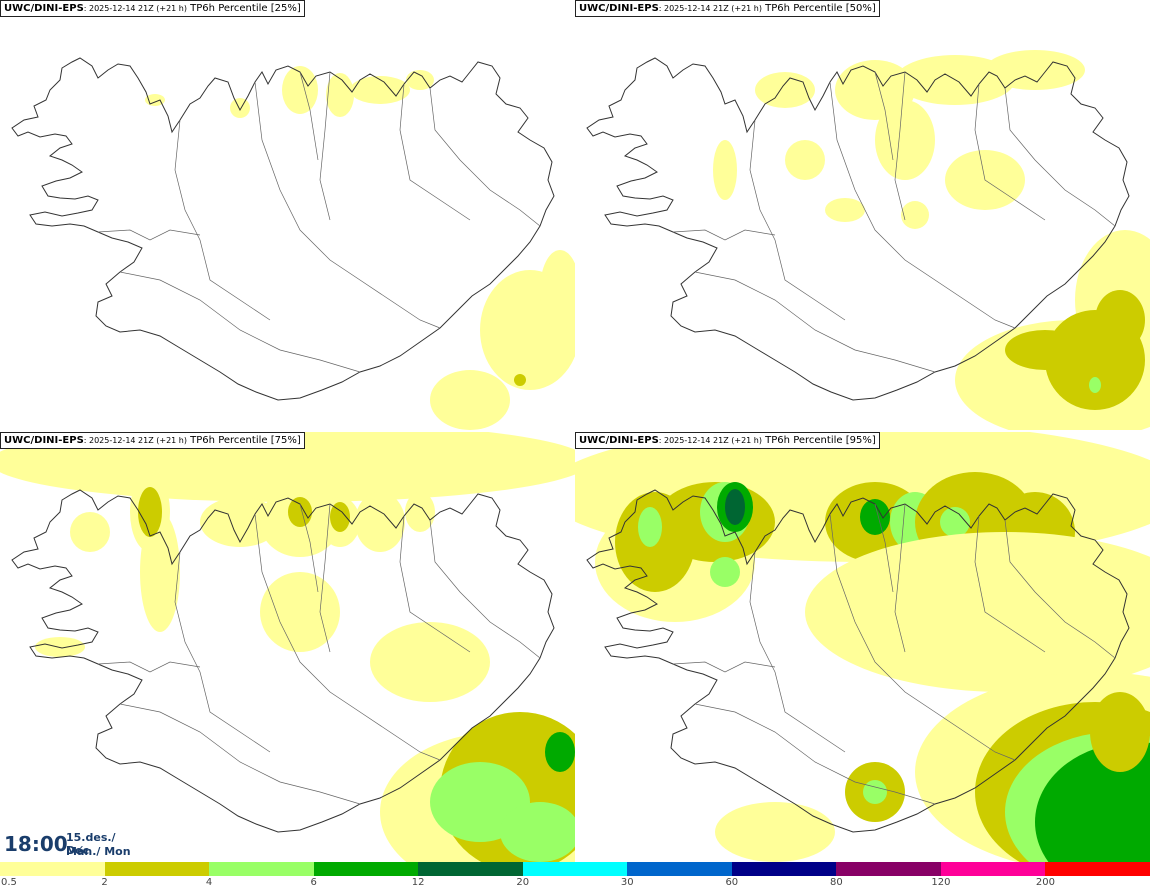 This screenshot has width=1150, height=891. I want to click on valid-time-box: 18:00 15.des./ Dec Mán./ Mon, so click(66, 844).